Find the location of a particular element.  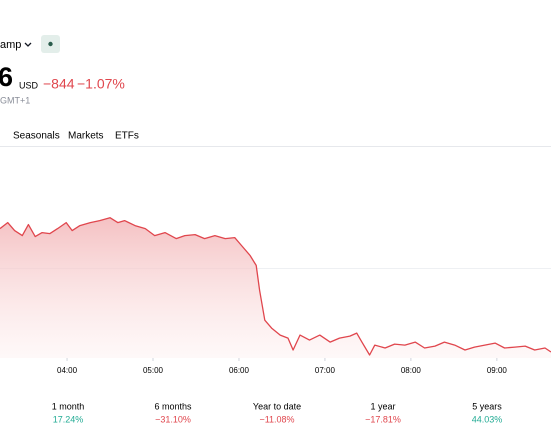

currency: USD is located at coordinates (29, 85).